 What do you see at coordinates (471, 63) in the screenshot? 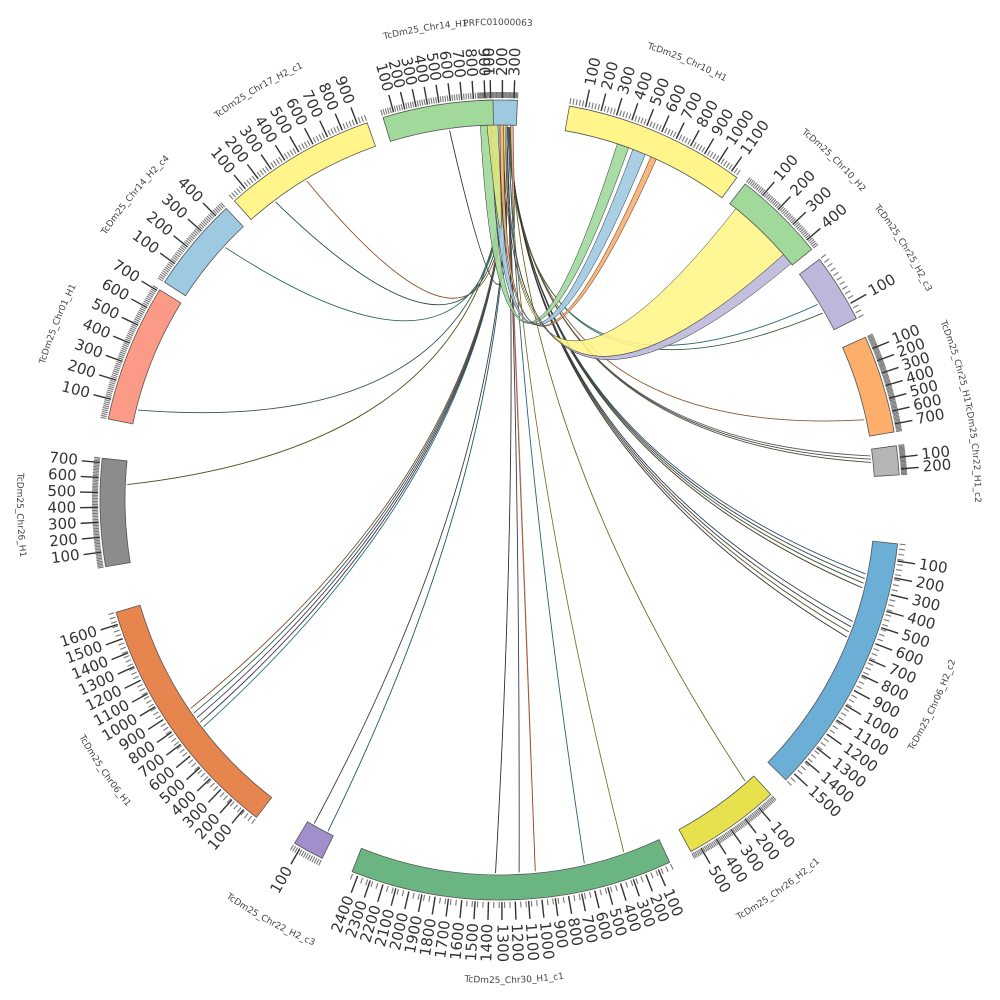
I see `tick-label: 800` at bounding box center [471, 63].